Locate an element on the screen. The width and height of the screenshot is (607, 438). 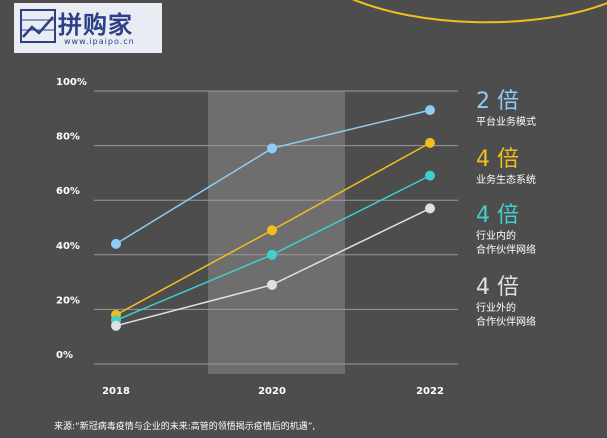
highlight-band is located at coordinates (276, 232).